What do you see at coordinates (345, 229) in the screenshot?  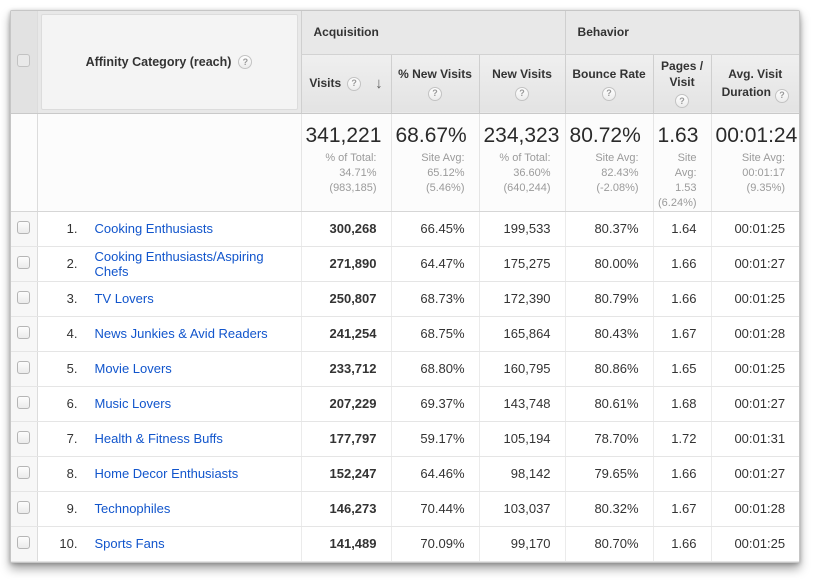 I see `visits-cell: 300,268` at bounding box center [345, 229].